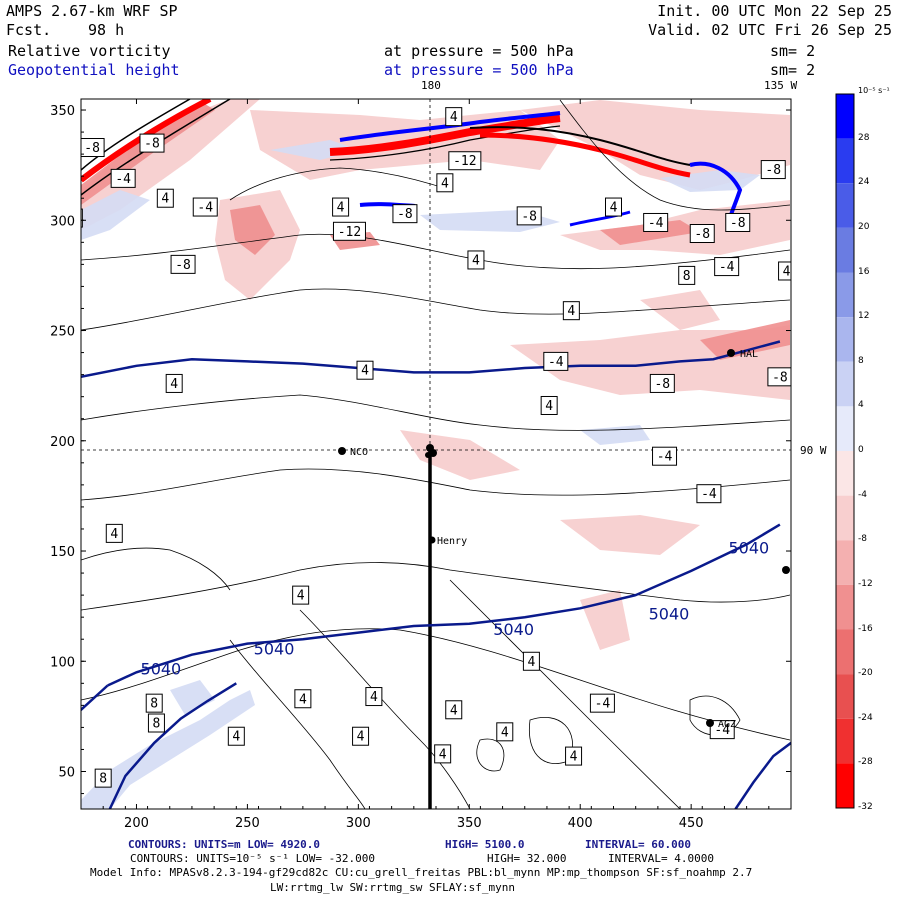 The width and height of the screenshot is (900, 900). What do you see at coordinates (638, 844) in the screenshot?
I see `footer-height-interval: INTERVAL= 60.000` at bounding box center [638, 844].